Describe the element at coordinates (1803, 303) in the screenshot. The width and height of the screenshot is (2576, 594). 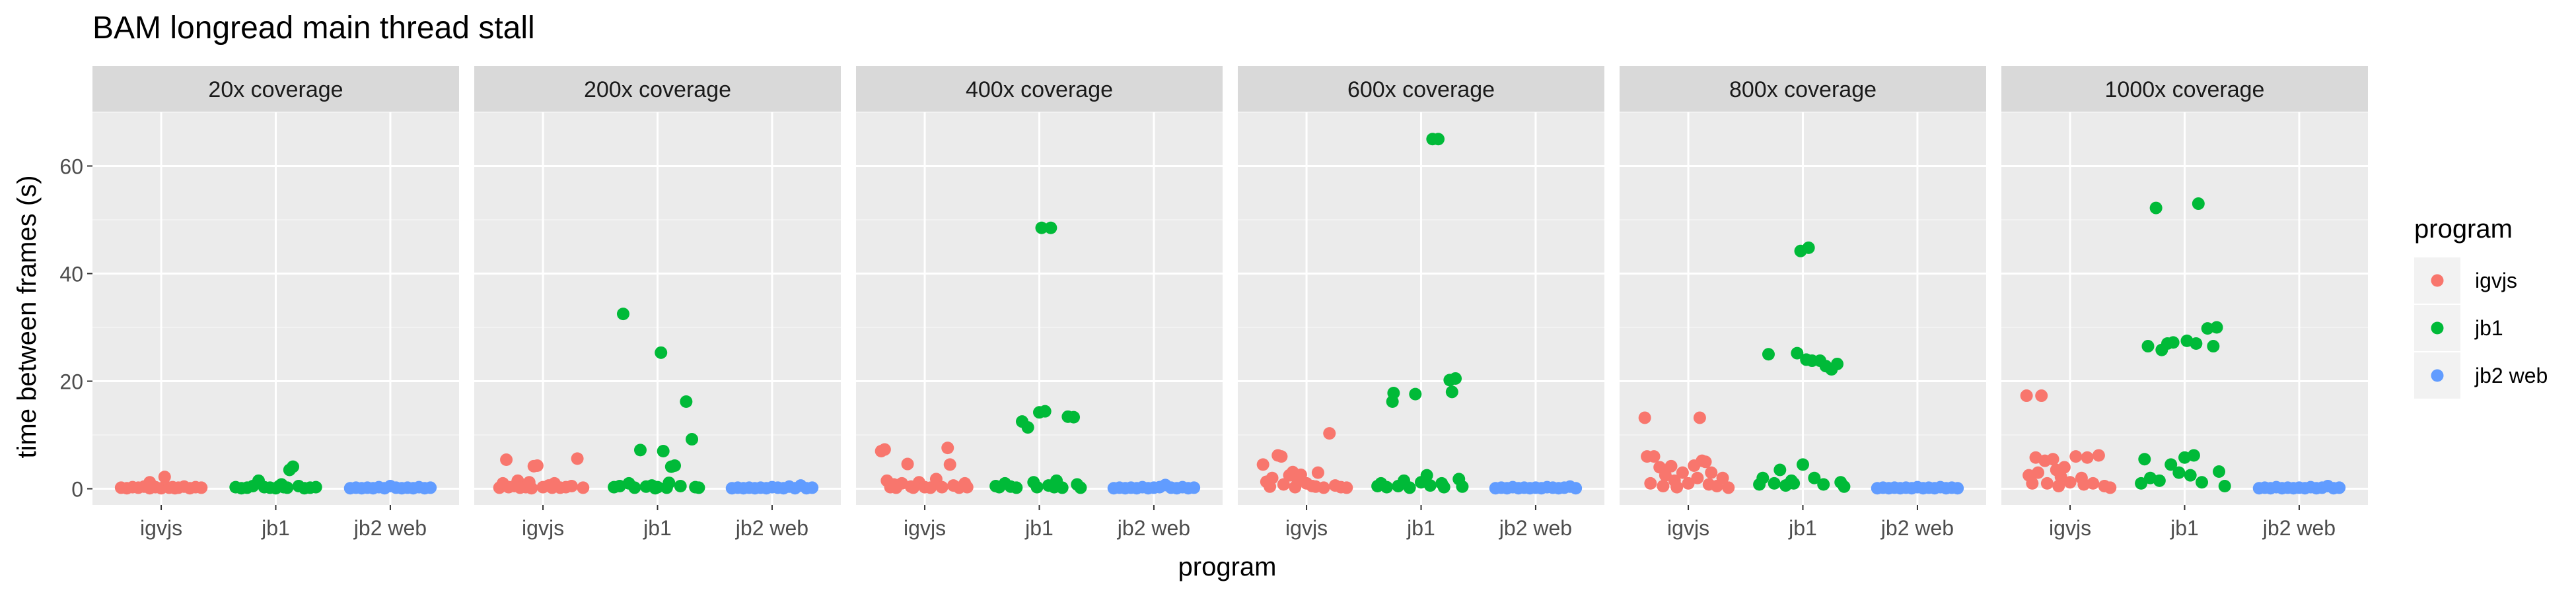
I see `facet-panel-800x-coverage: 800x coverage igvjs jb1 jb2 web` at that location.